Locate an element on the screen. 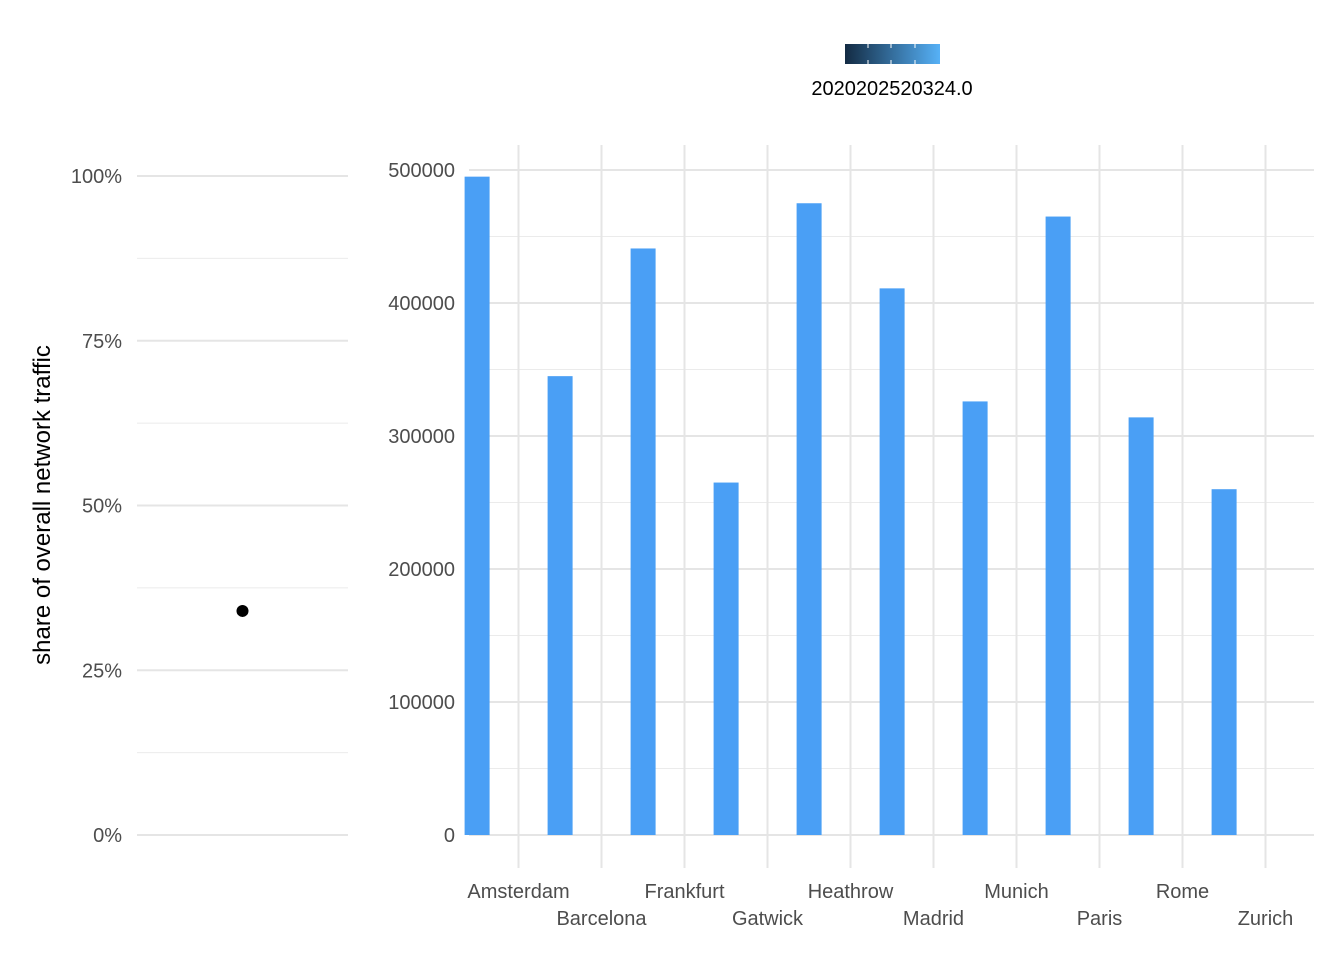 Image resolution: width=1344 pixels, height=960 pixels. data-point is located at coordinates (242, 610).